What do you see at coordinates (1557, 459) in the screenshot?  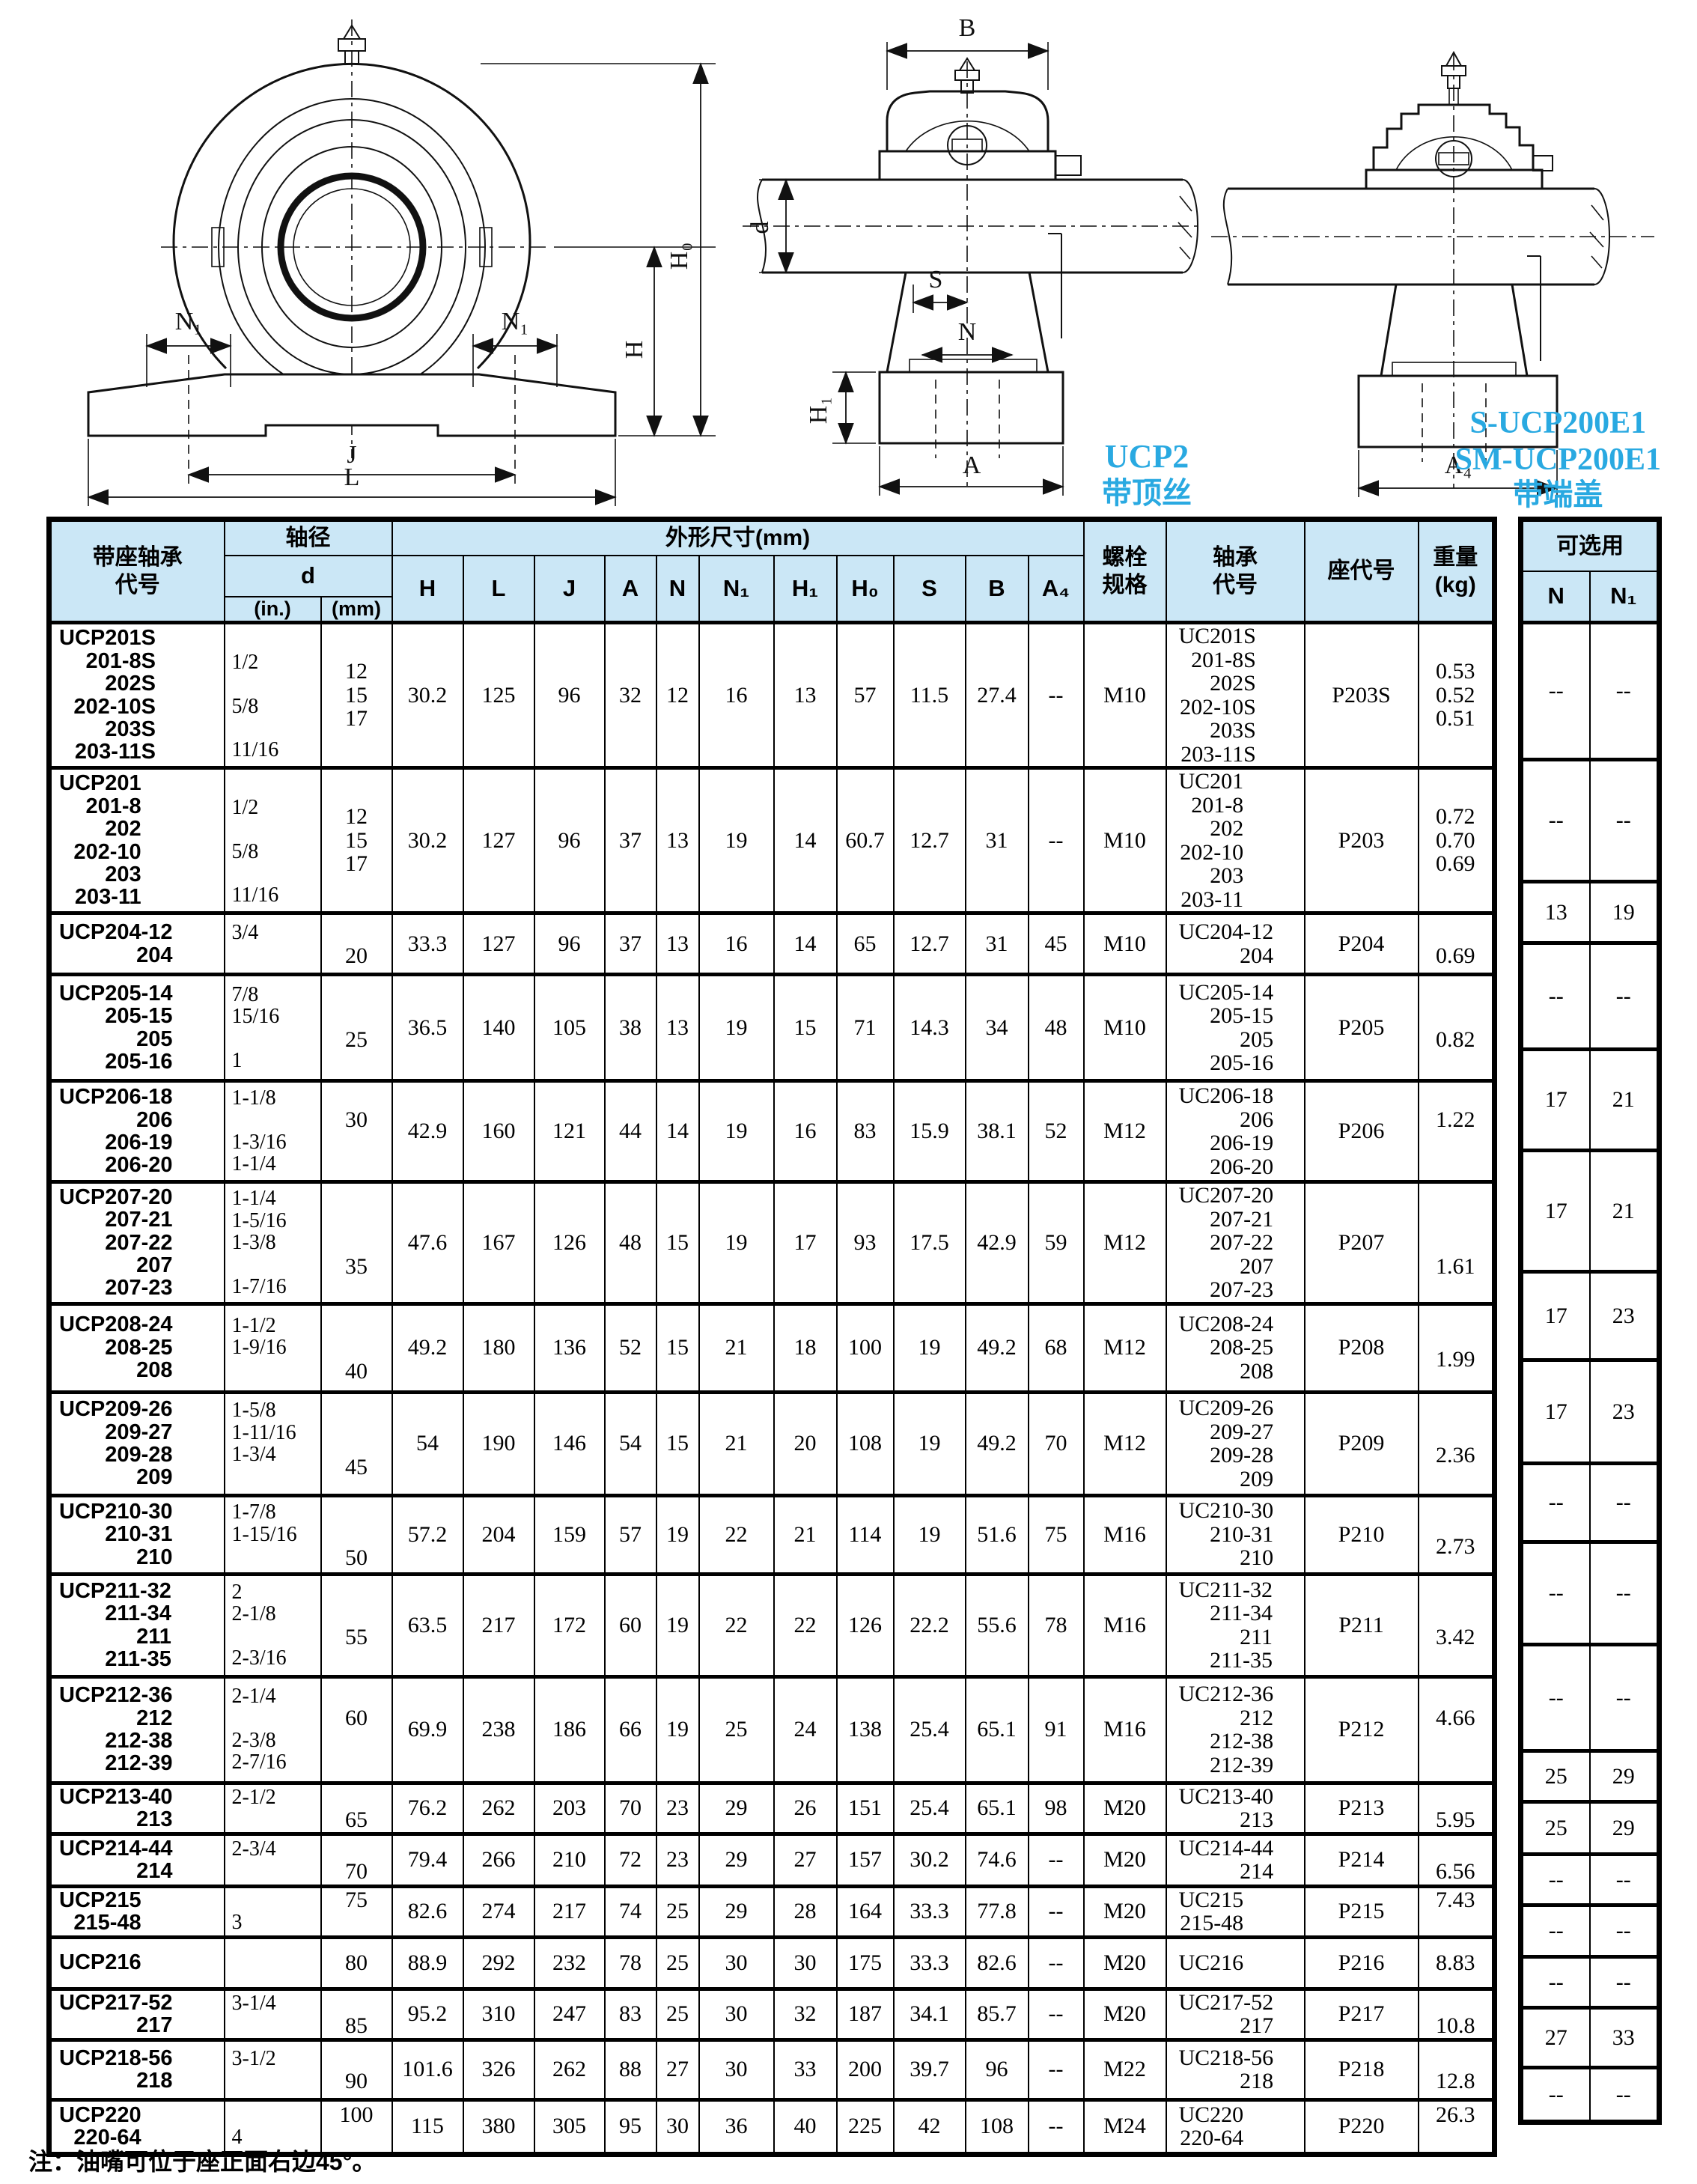 I see `caption-s-ucp200e1-line2: SM-UCP200E1` at bounding box center [1557, 459].